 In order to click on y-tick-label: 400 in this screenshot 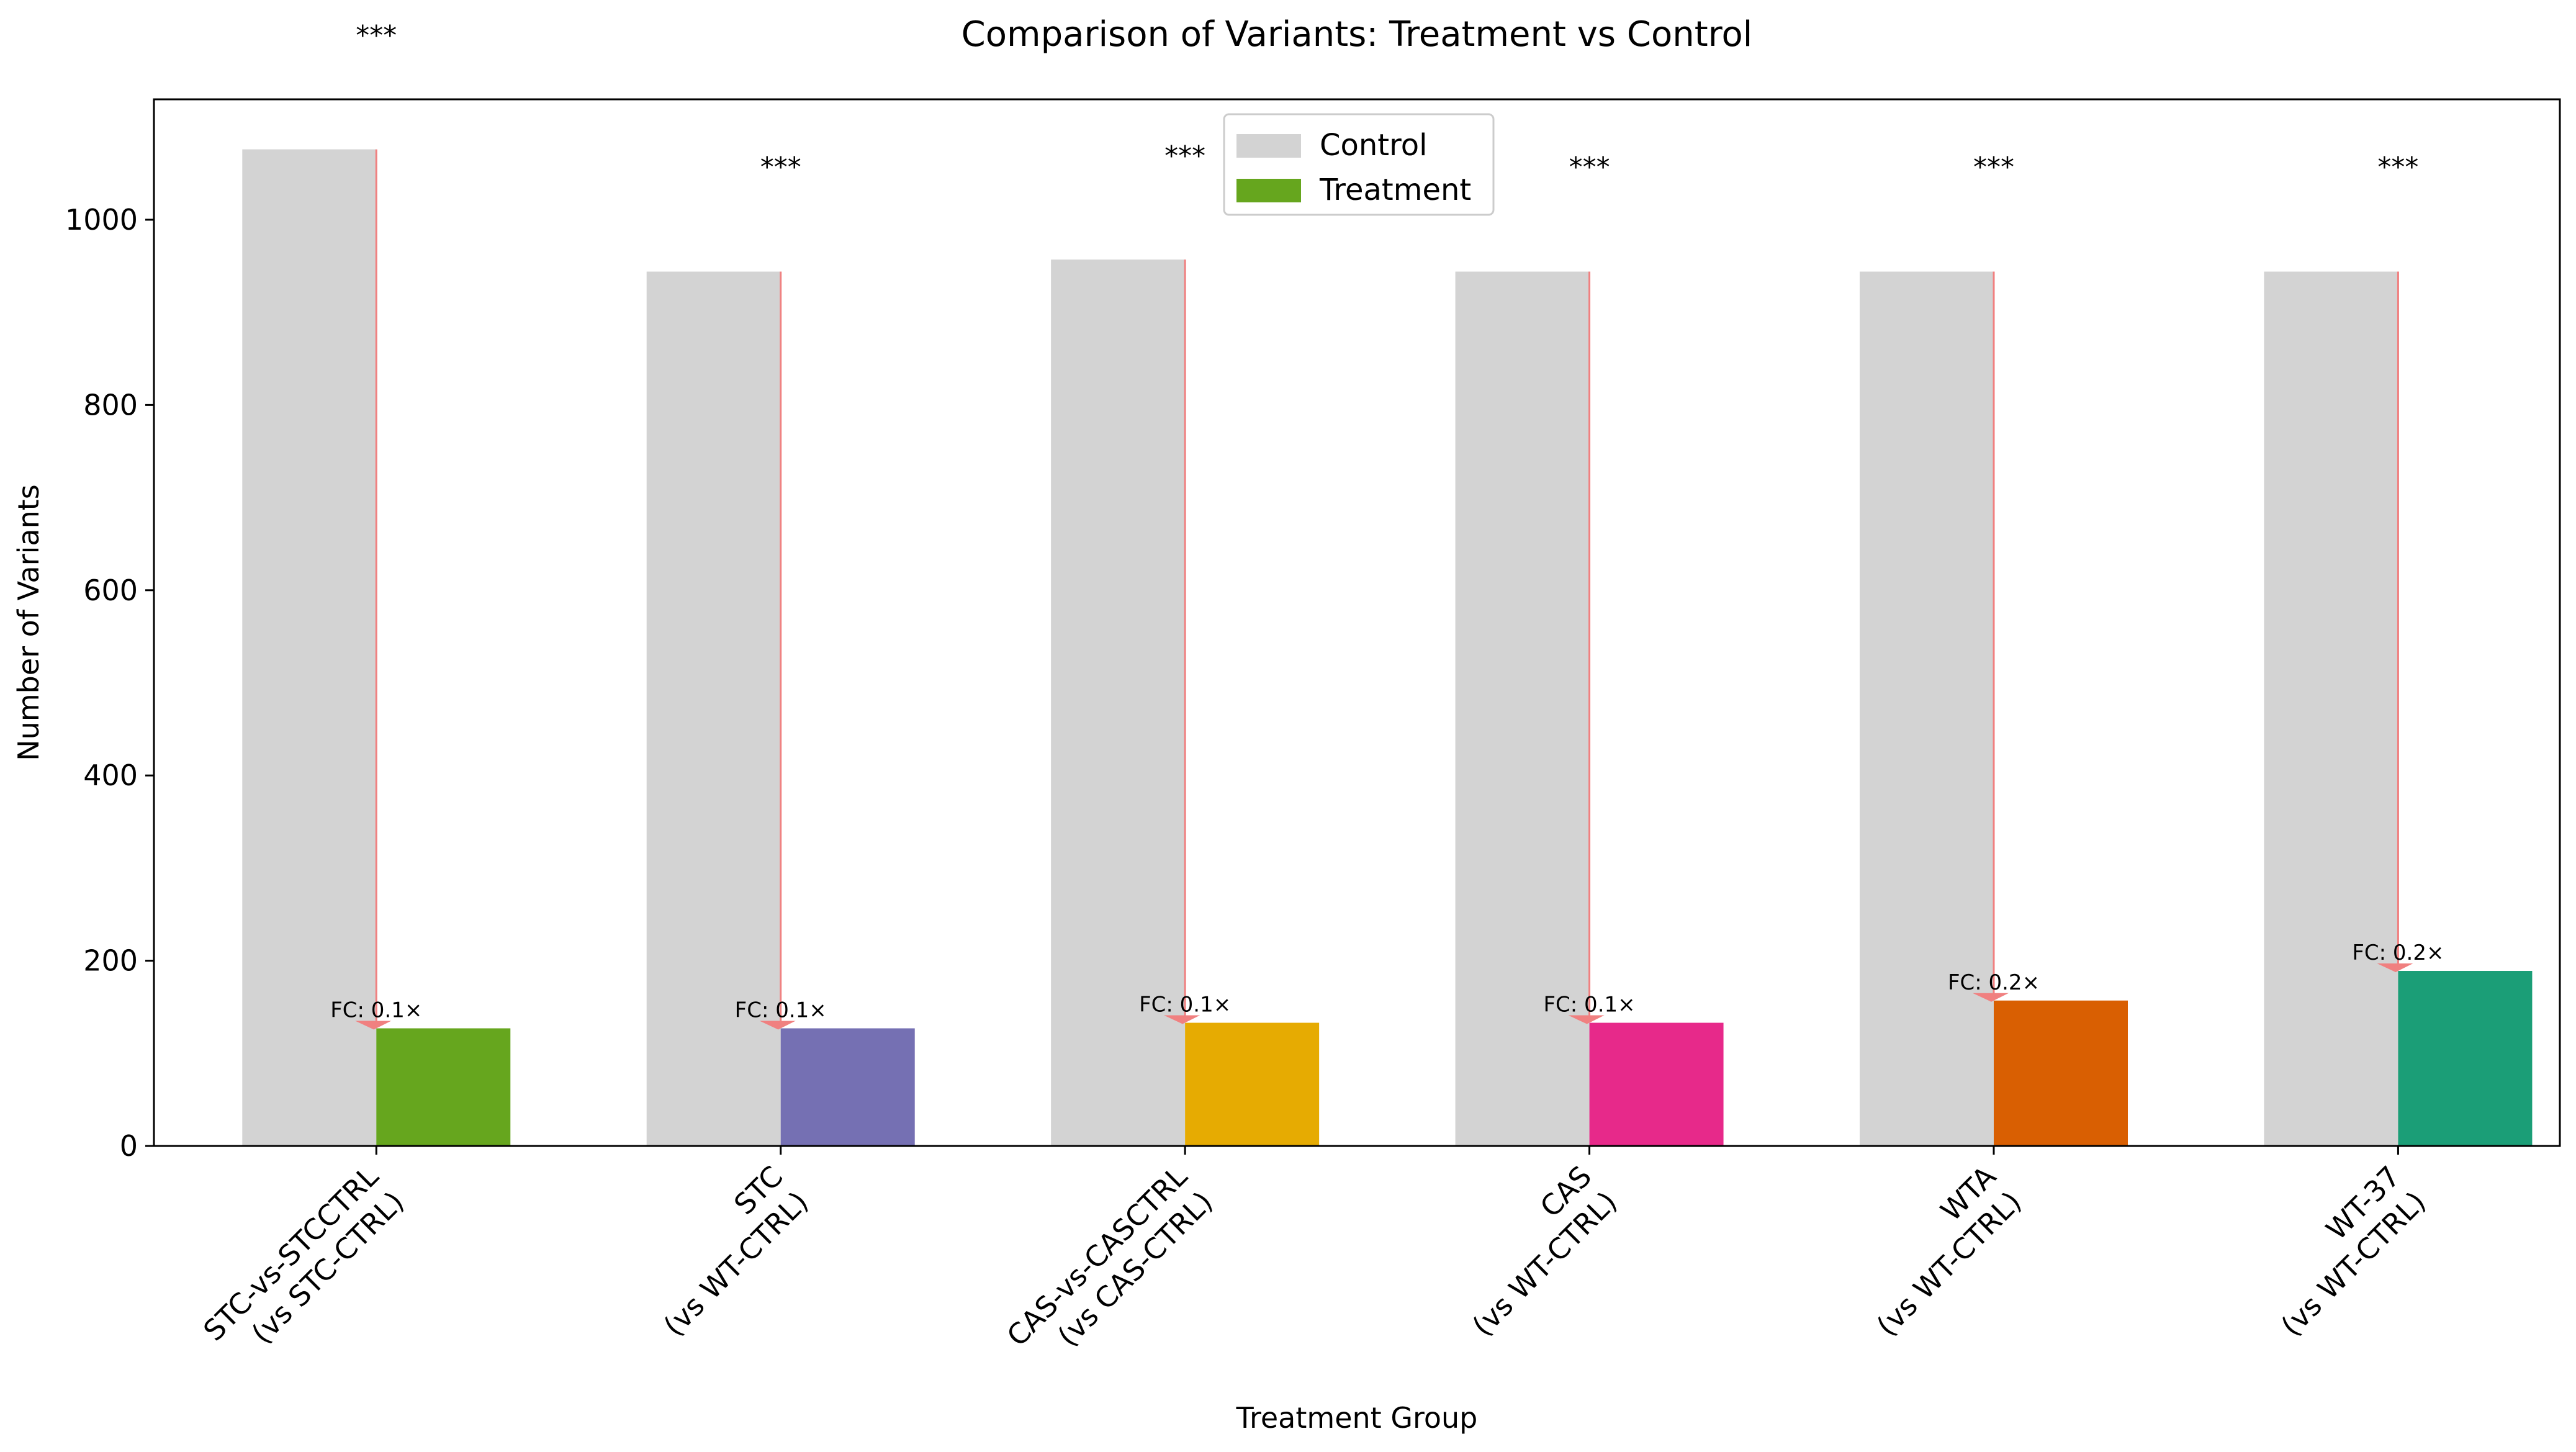, I will do `click(110, 775)`.